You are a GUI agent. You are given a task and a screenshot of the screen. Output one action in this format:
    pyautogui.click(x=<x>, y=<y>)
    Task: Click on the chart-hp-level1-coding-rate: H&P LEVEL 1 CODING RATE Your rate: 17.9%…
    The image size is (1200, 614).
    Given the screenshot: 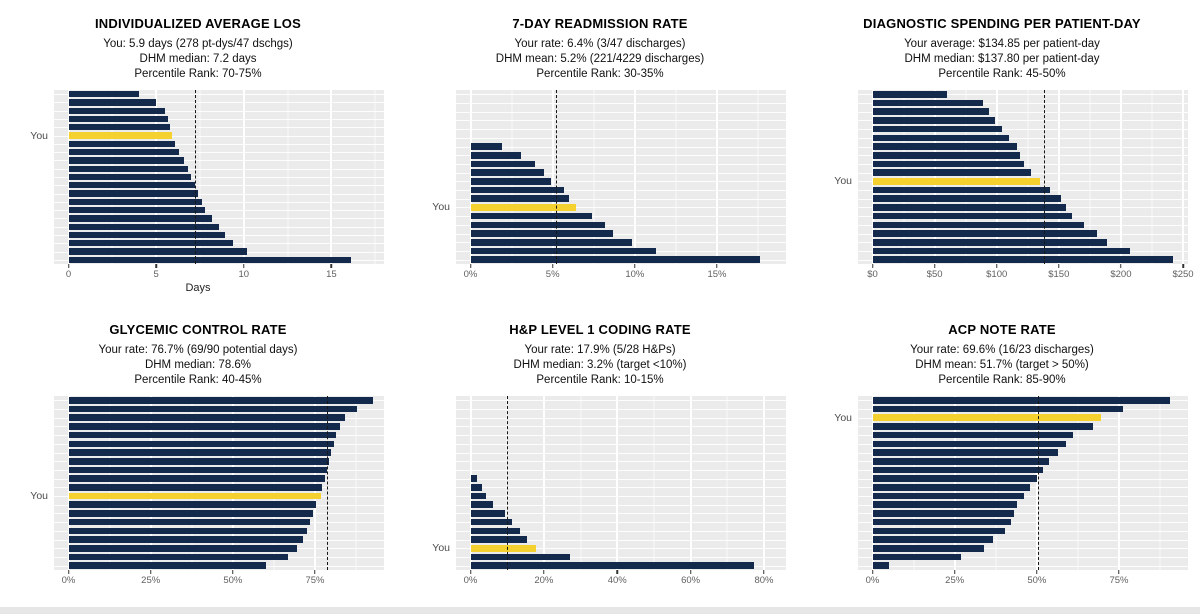 What is the action you would take?
    pyautogui.click(x=600, y=453)
    